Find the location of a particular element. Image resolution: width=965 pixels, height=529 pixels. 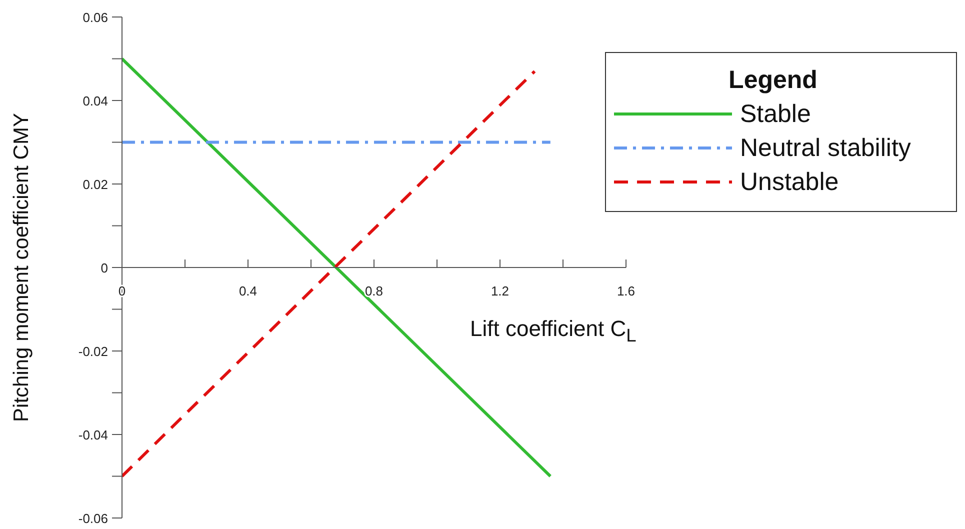

legend-title: Legend is located at coordinates (773, 80).